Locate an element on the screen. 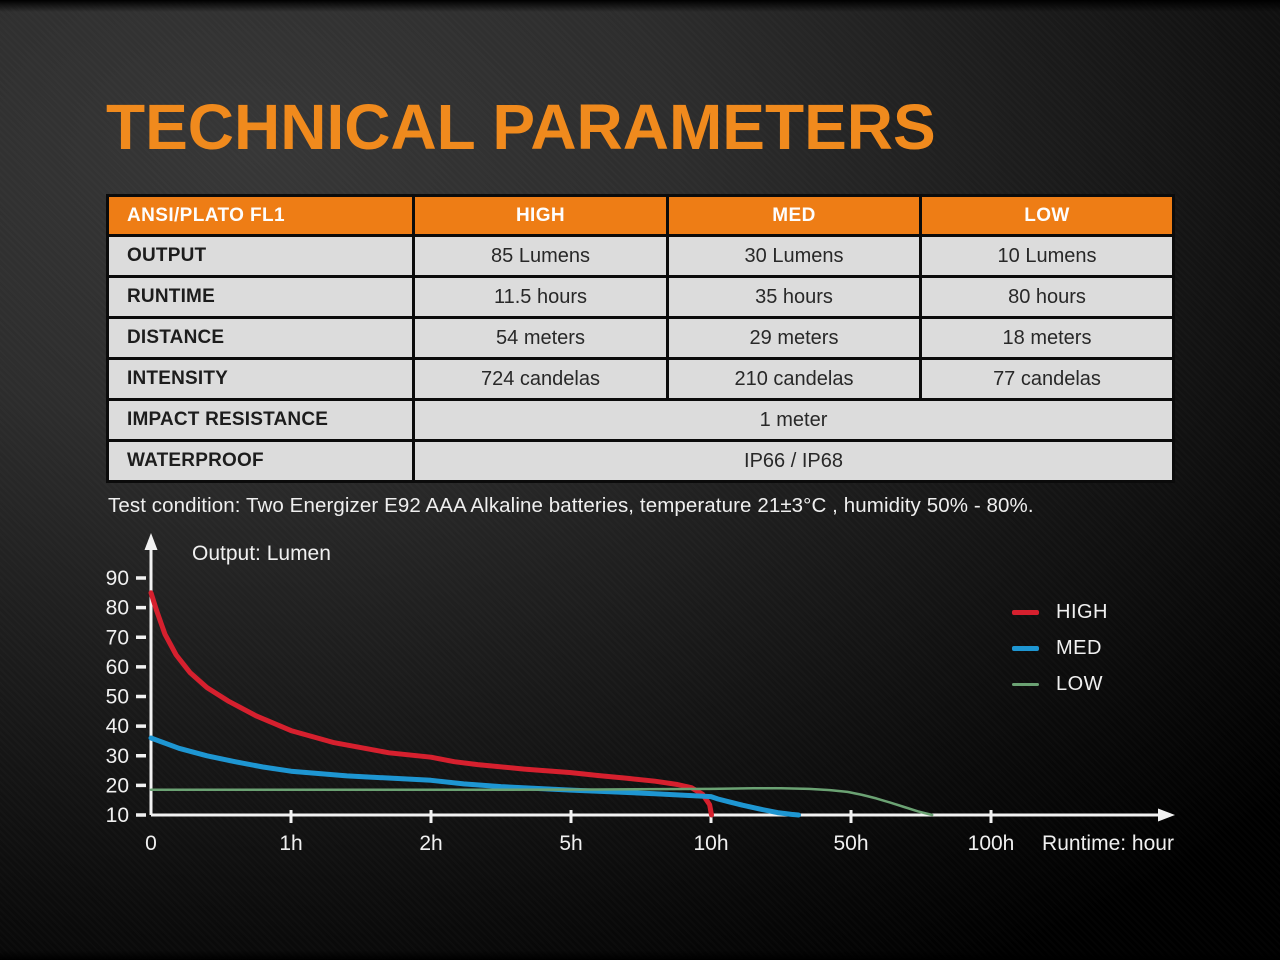  legend-swatch-low is located at coordinates (1025, 684).